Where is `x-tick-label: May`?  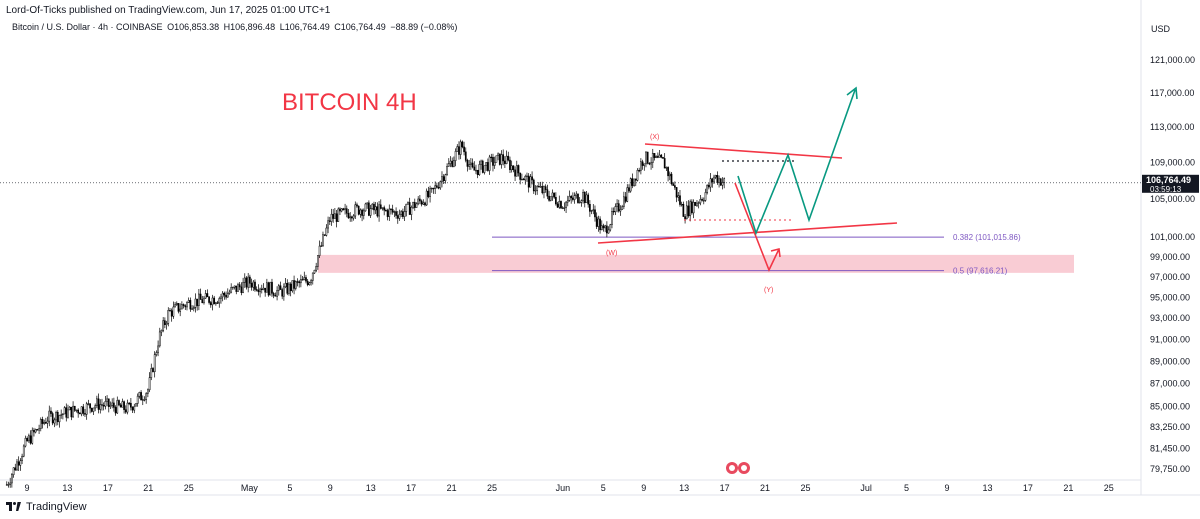 x-tick-label: May is located at coordinates (250, 488).